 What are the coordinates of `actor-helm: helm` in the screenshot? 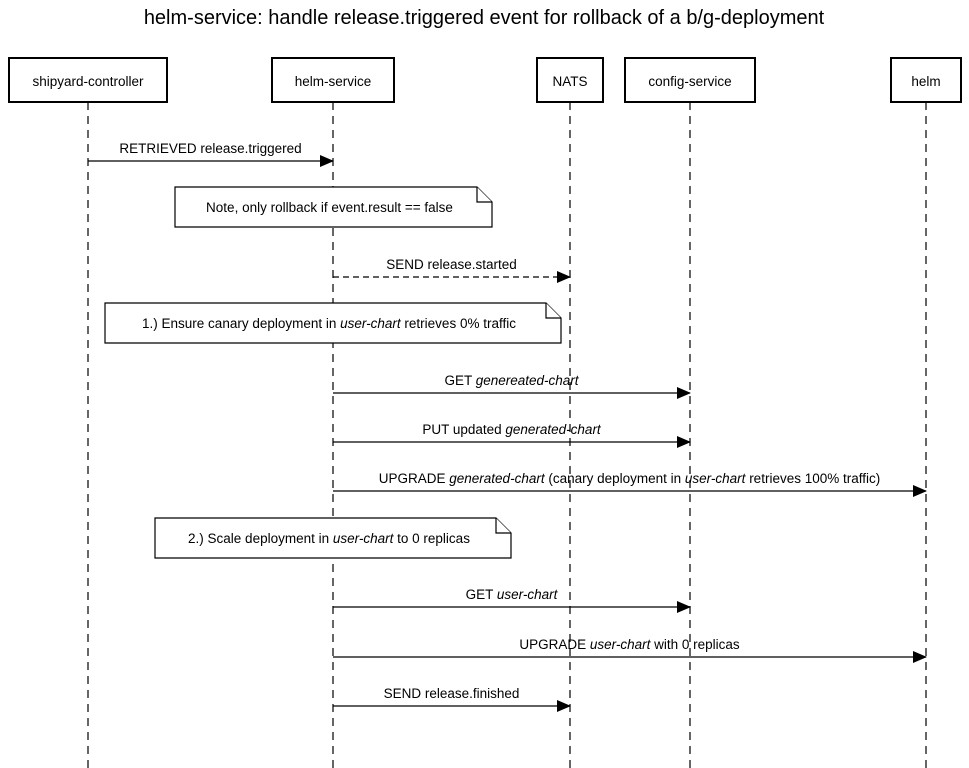 It's located at (926, 80).